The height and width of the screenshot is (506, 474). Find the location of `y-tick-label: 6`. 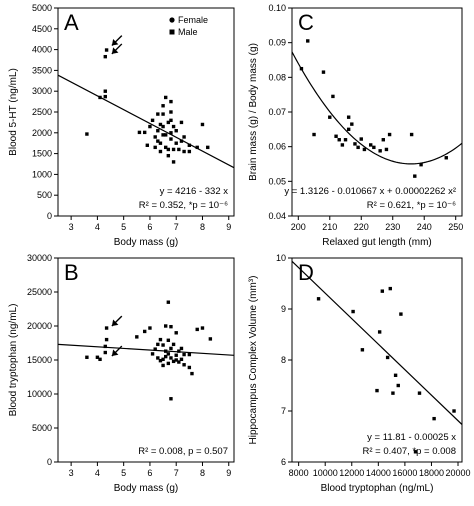

y-tick-label: 6 is located at coordinates (283, 462).